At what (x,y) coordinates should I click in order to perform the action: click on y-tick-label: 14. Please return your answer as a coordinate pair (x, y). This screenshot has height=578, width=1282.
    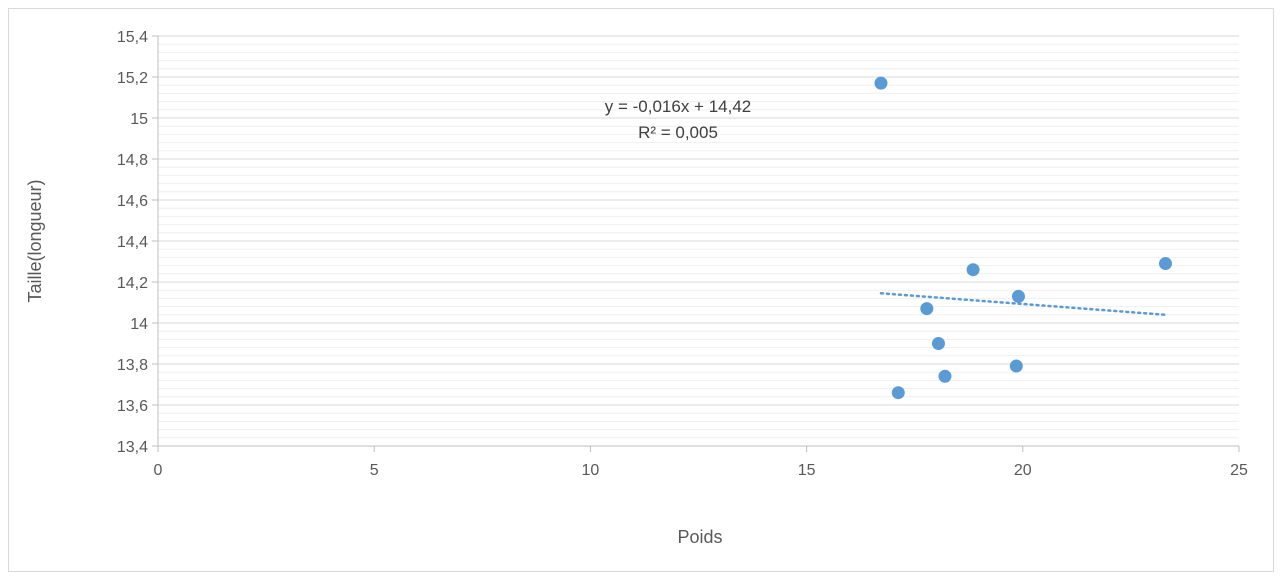
    Looking at the image, I should click on (139, 324).